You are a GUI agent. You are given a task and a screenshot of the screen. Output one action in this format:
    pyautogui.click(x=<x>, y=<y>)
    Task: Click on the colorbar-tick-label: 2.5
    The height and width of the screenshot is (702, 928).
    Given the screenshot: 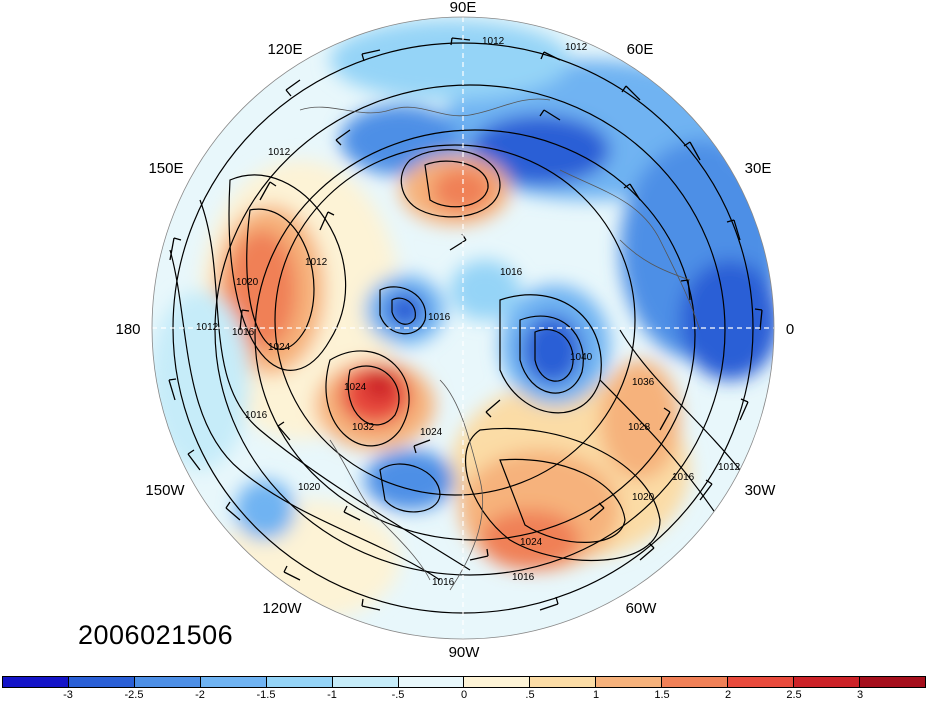 What is the action you would take?
    pyautogui.click(x=794, y=695)
    